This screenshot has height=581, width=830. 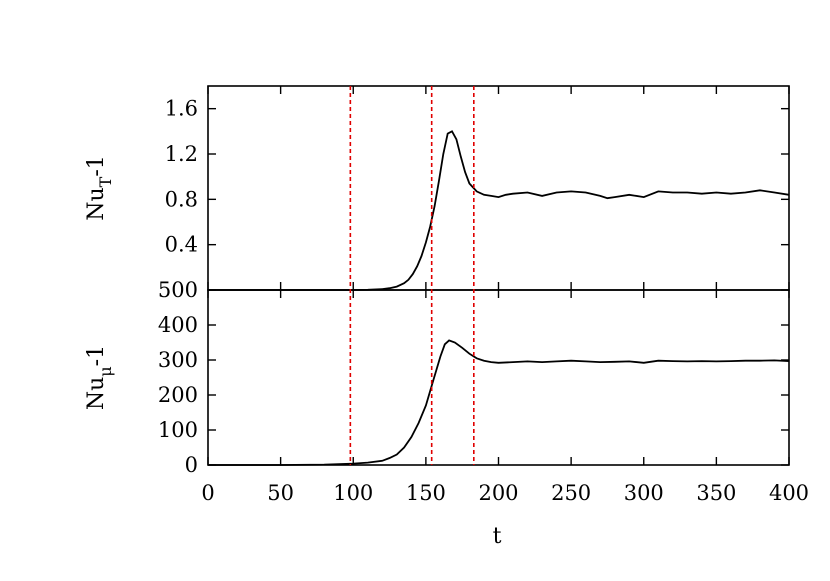 I want to click on top-y-axis-label: NuT-1, so click(x=99, y=188).